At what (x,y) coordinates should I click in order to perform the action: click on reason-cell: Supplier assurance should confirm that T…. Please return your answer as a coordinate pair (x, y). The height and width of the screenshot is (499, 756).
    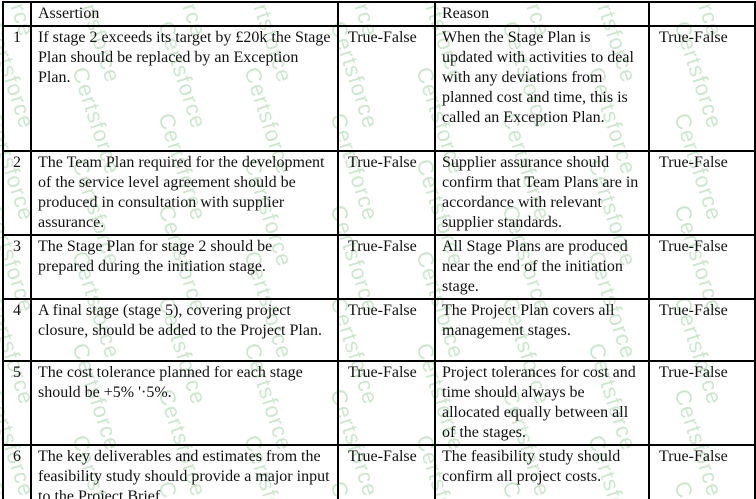
    Looking at the image, I should click on (542, 193).